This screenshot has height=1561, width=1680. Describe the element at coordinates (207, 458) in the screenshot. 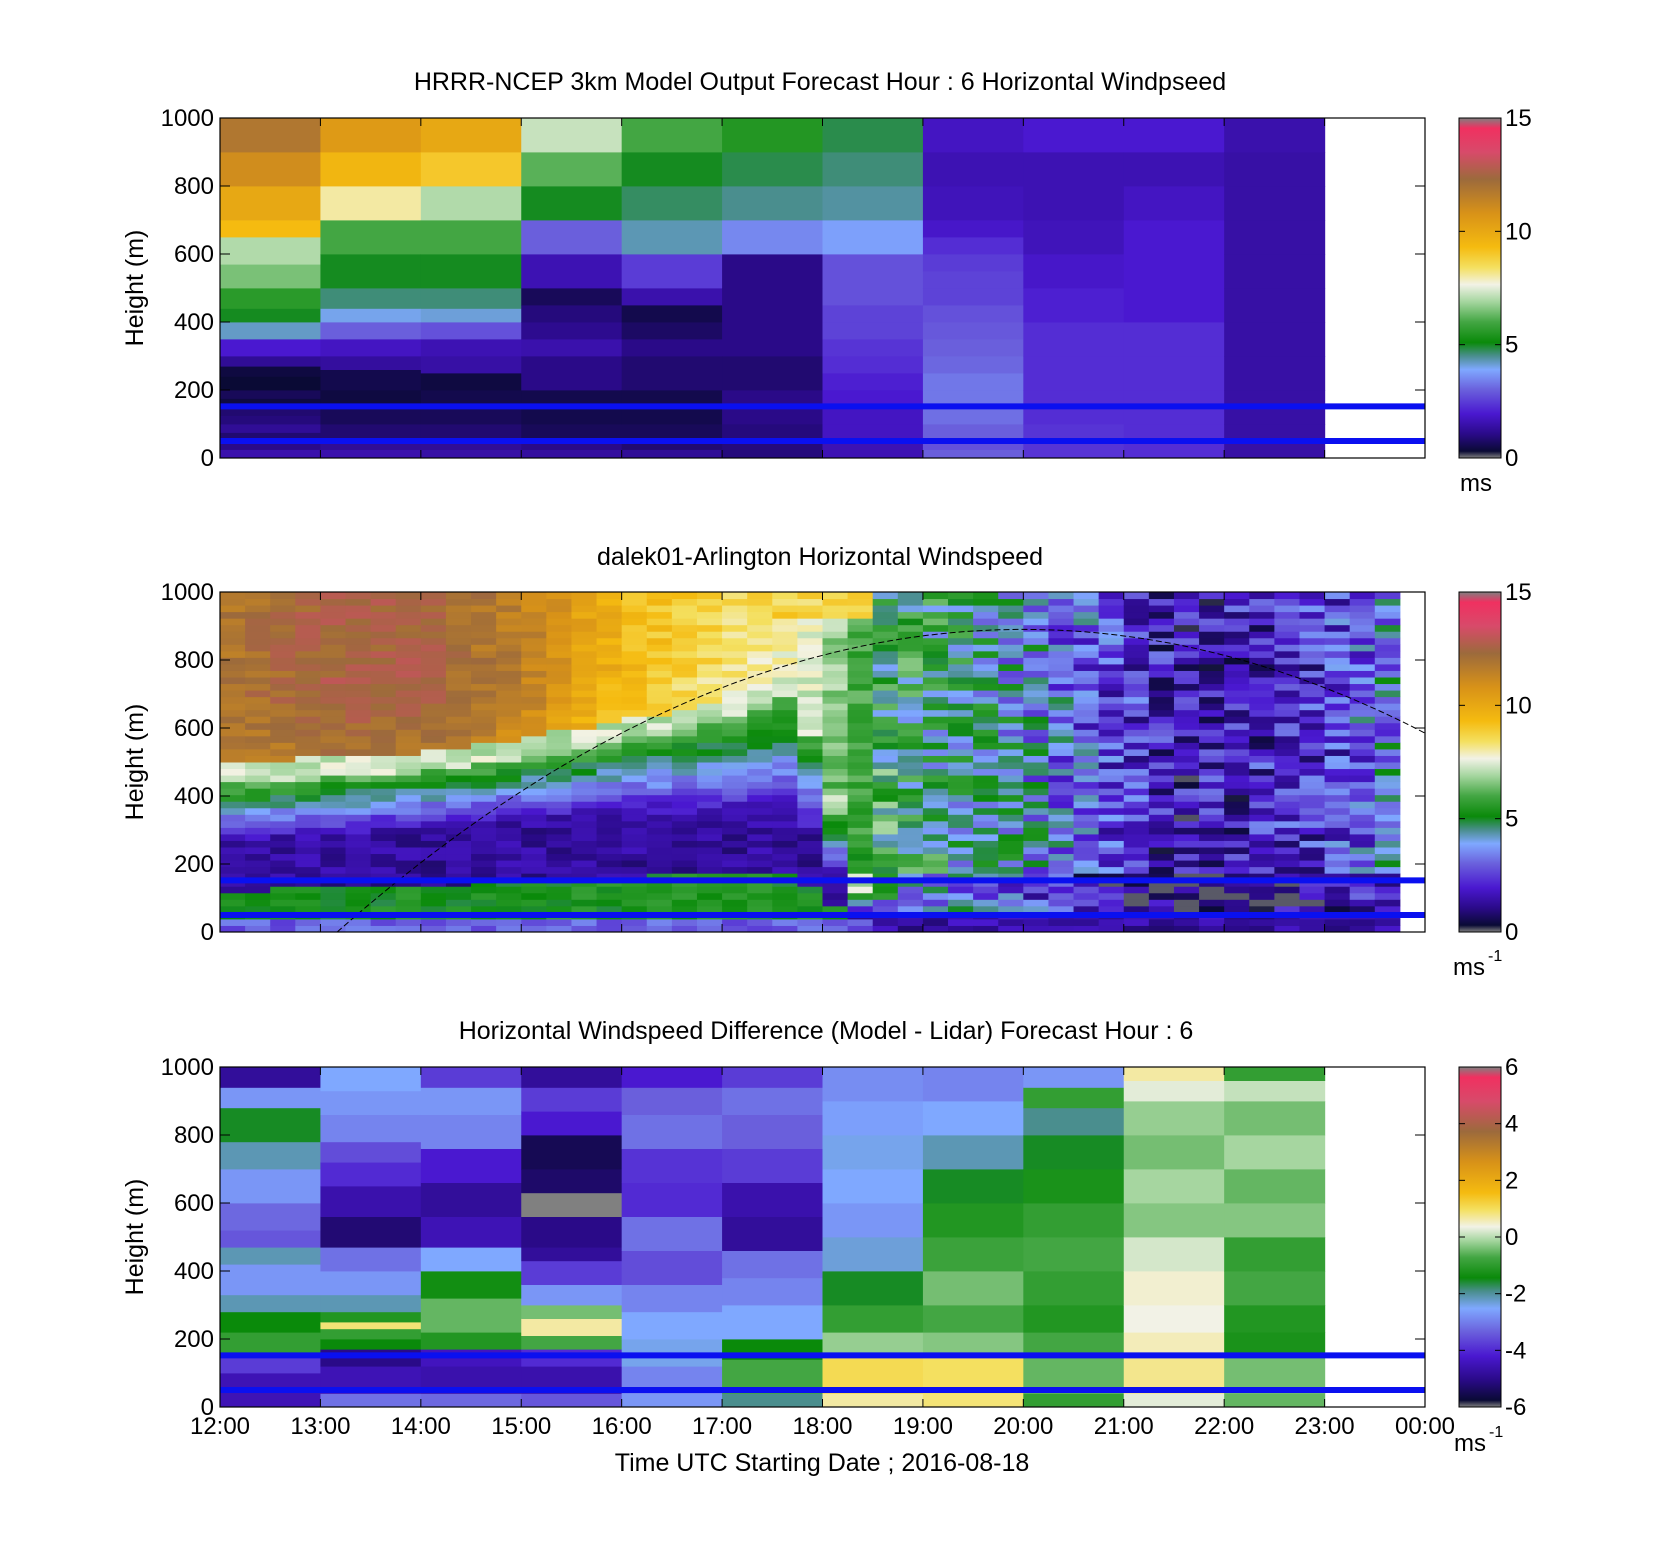

I see `y-tick-label: 0` at that location.